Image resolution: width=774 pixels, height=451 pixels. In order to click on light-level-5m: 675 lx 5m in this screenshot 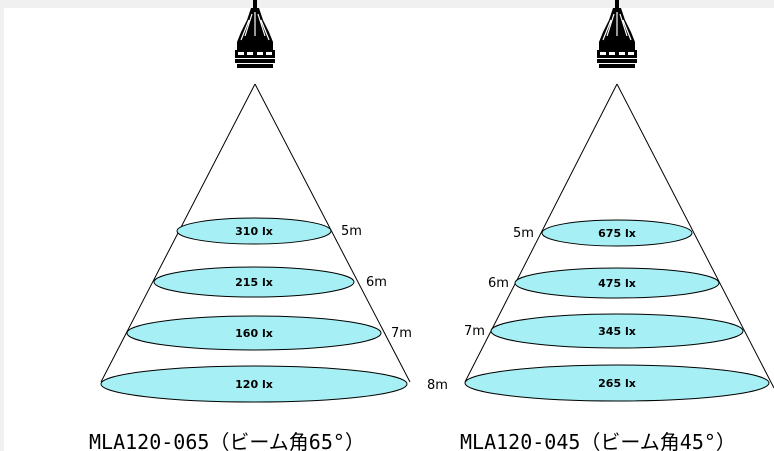, I will do `click(603, 233)`.